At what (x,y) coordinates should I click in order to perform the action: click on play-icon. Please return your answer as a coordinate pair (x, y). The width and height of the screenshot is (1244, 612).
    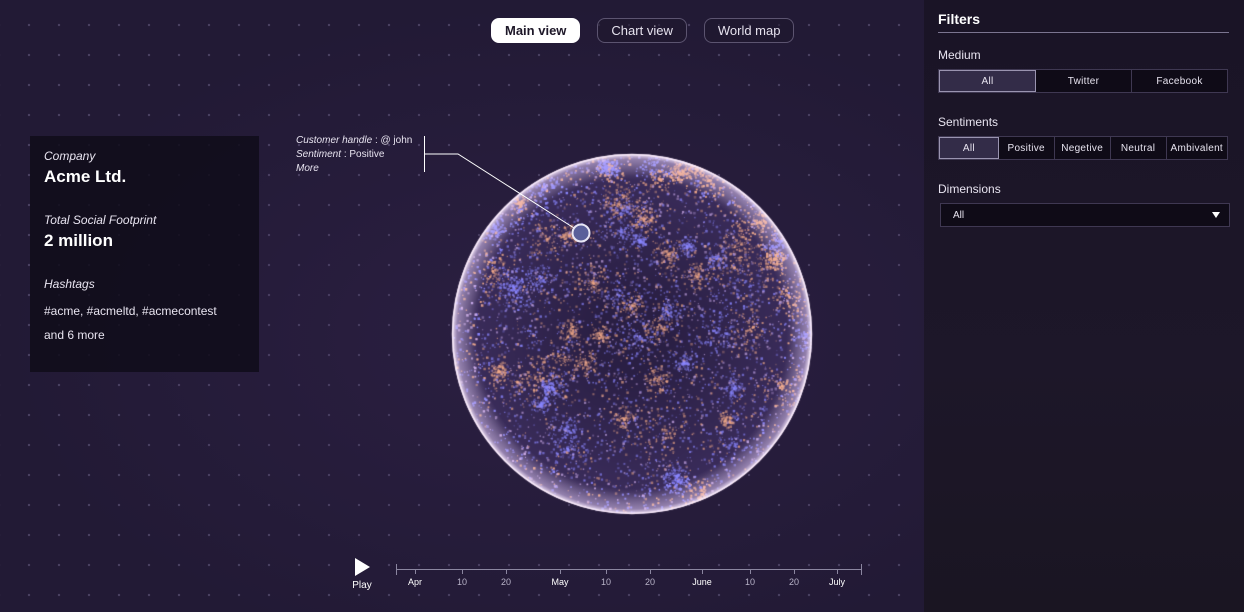
    Looking at the image, I should click on (362, 567).